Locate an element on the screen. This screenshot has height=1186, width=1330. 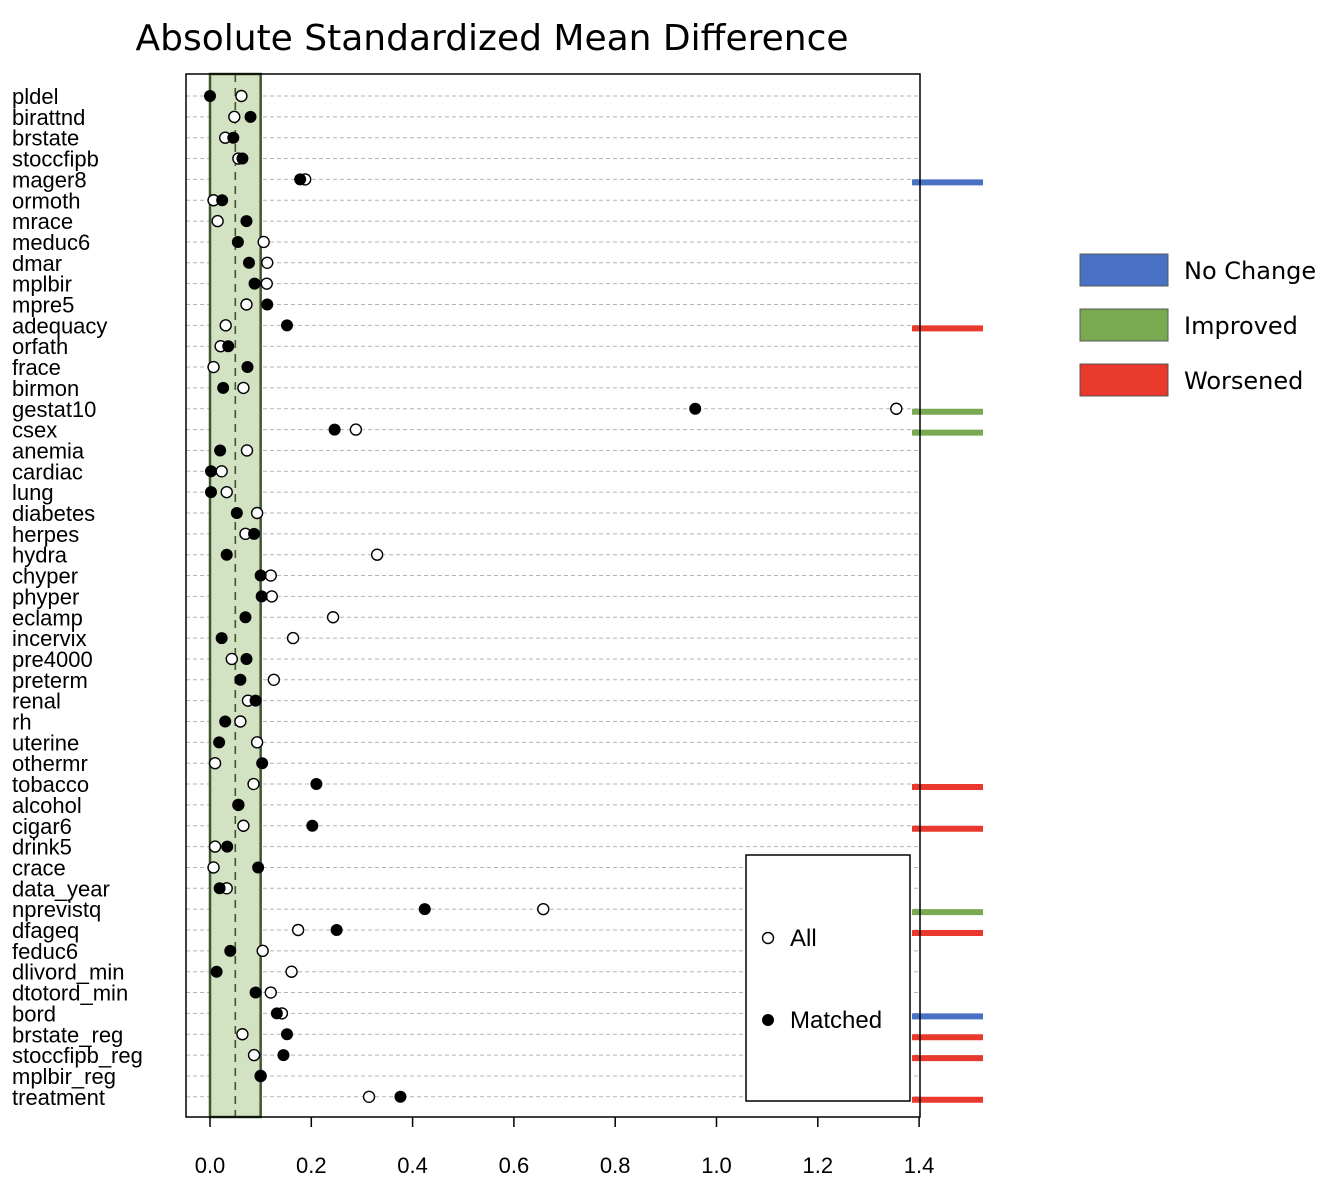
x-tick-label: 0.2 is located at coordinates (311, 1165).